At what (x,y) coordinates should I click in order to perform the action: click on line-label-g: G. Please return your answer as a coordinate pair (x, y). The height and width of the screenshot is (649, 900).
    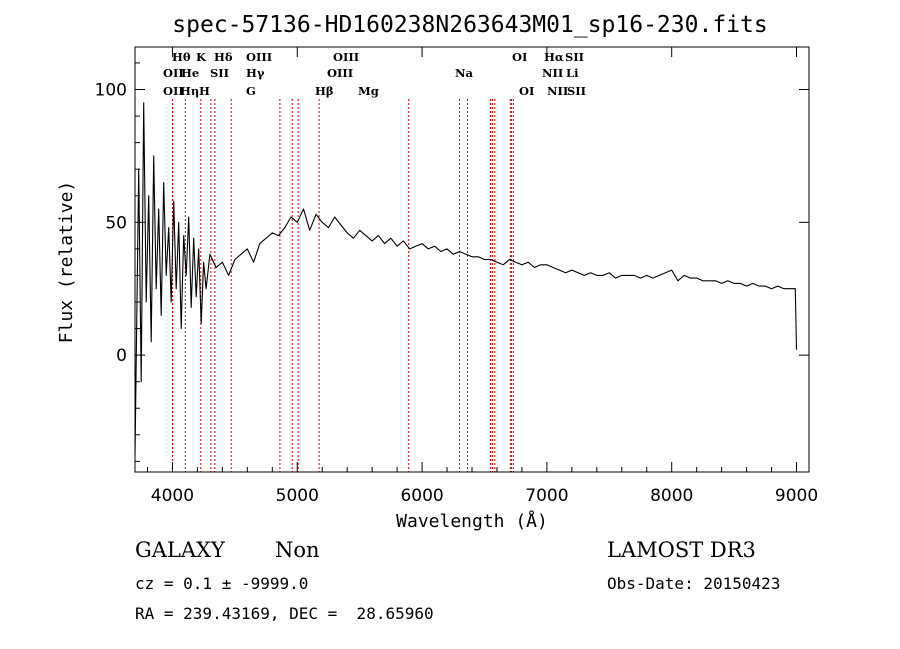
    Looking at the image, I should click on (251, 91).